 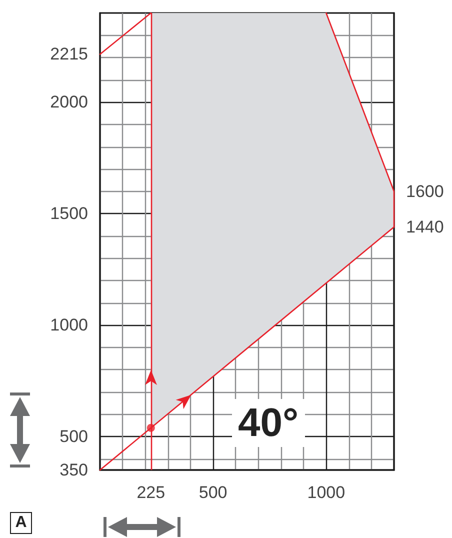 What do you see at coordinates (425, 191) in the screenshot?
I see `y2-tick-label: 1600` at bounding box center [425, 191].